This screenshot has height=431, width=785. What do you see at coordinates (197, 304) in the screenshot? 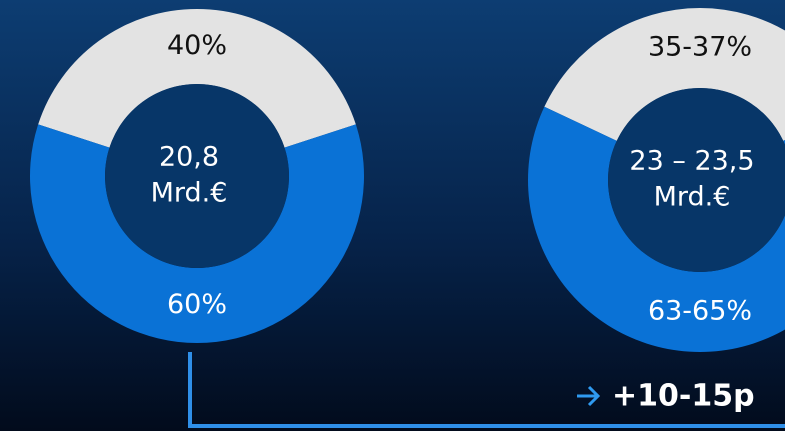
I see `slice-label: 60%` at bounding box center [197, 304].